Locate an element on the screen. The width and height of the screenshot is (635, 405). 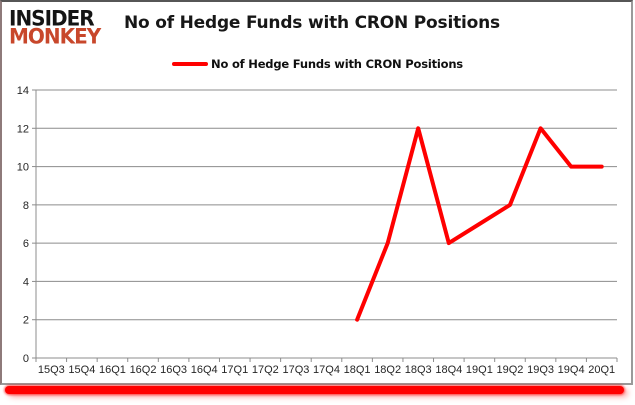
x-tick-label: 17Q2 is located at coordinates (265, 370).